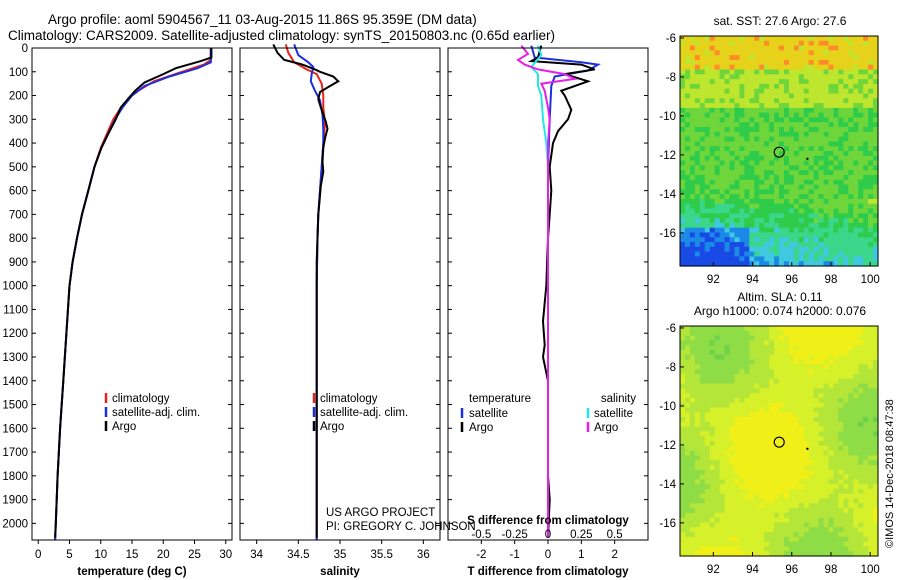  I want to click on temperature-xtick-label: 25, so click(194, 555).